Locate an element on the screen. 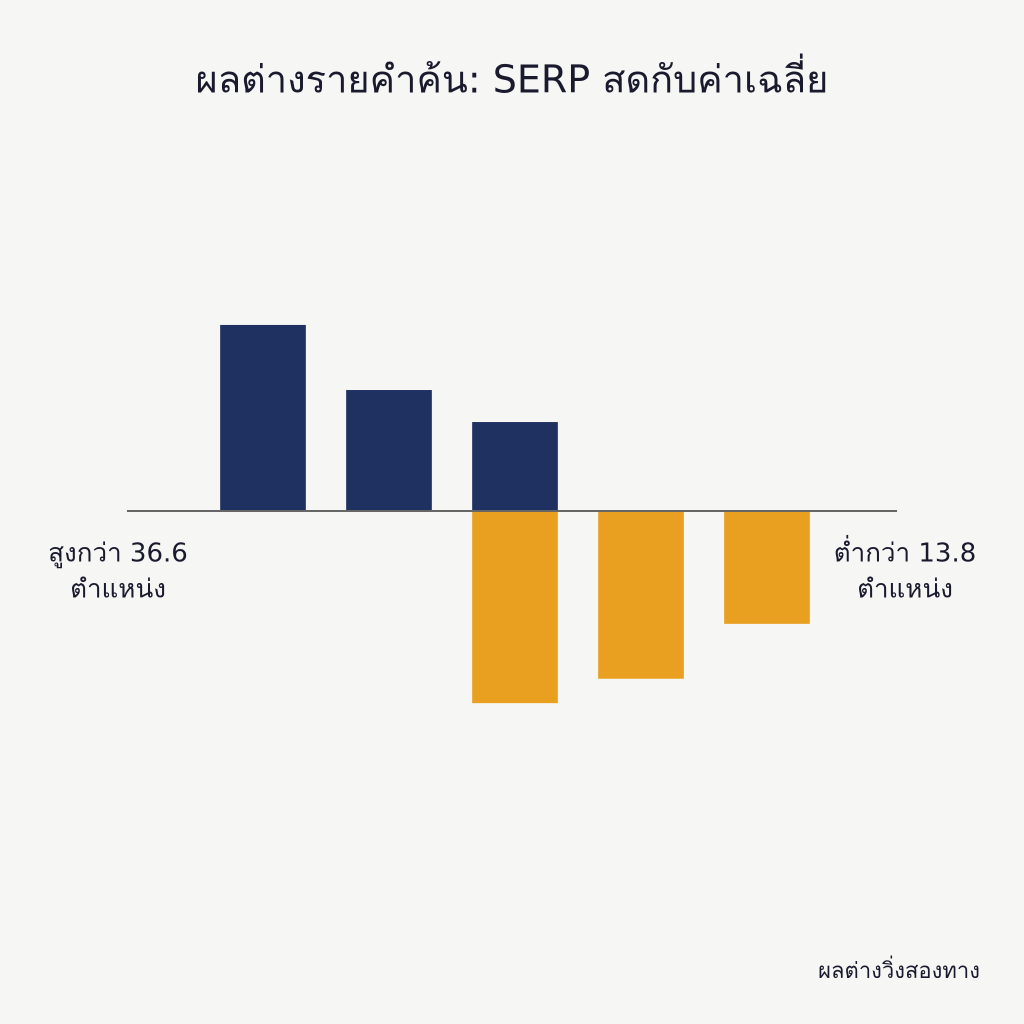 This screenshot has height=1024, width=1024. annotation: สูงกว่า 36.6 is located at coordinates (118, 554).